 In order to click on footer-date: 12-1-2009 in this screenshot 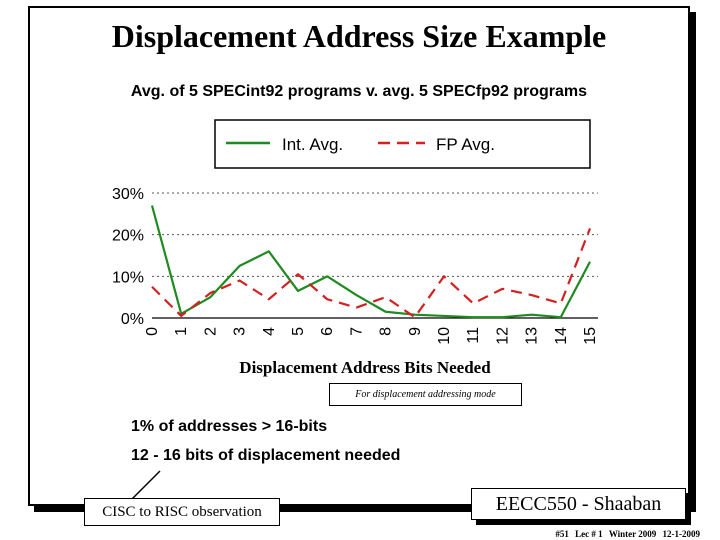, I will do `click(681, 534)`.